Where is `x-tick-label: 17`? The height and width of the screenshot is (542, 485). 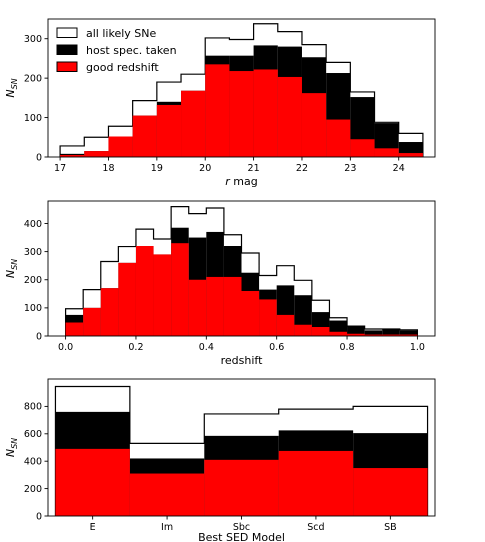 x-tick-label: 17 is located at coordinates (60, 168).